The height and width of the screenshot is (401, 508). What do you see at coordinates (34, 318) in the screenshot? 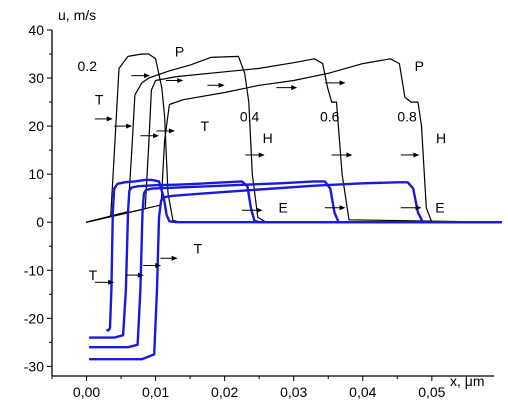
I see `y-tick-label: -20` at bounding box center [34, 318].